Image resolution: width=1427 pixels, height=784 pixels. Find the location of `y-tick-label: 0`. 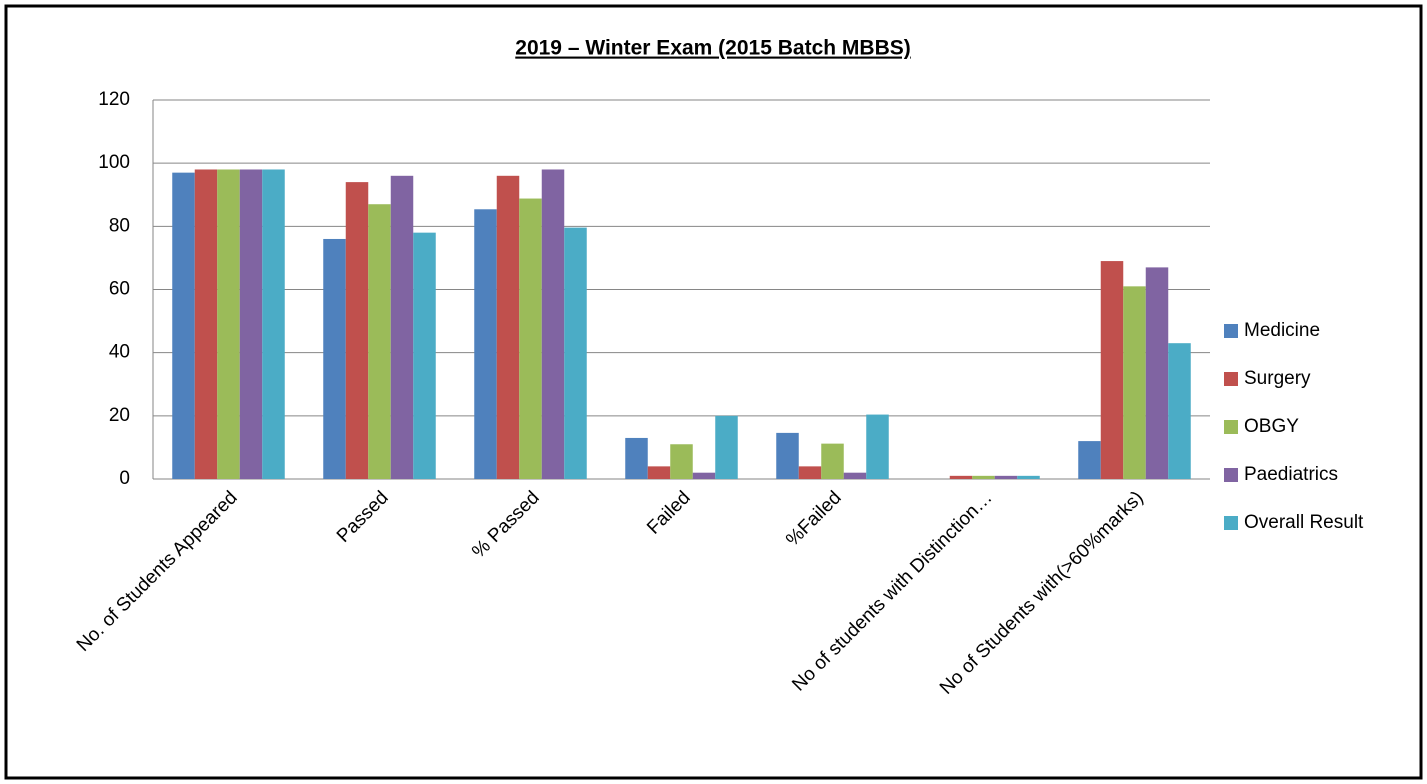

y-tick-label: 0 is located at coordinates (124, 478).